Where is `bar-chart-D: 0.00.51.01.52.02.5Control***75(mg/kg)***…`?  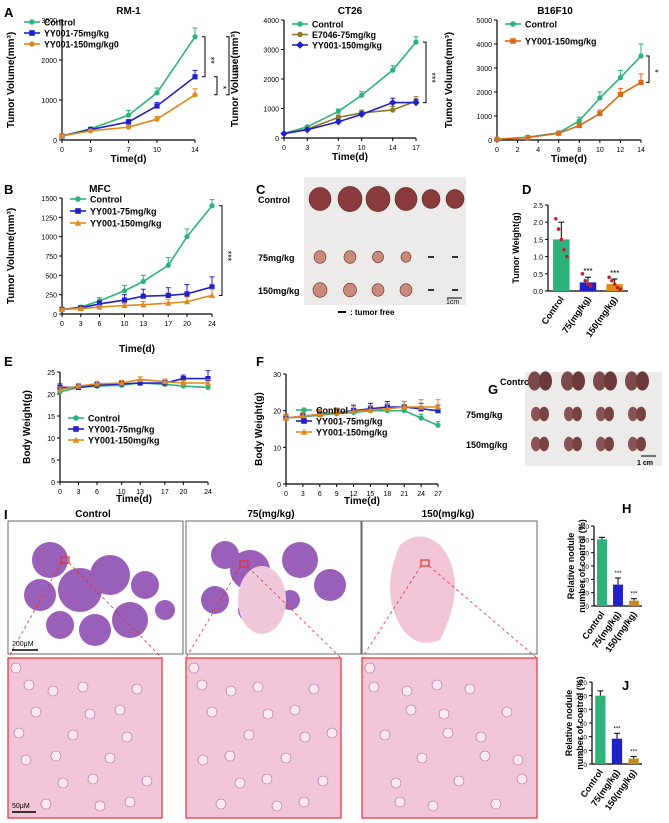
bar-chart-D: 0.00.51.01.52.02.5Control***75(mg/kg)***… is located at coordinates (569, 260).